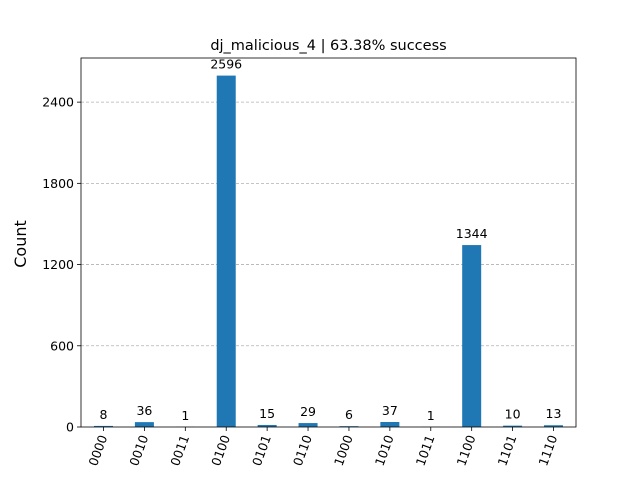 The width and height of the screenshot is (640, 480). I want to click on y-tick-label: 0, so click(70, 427).